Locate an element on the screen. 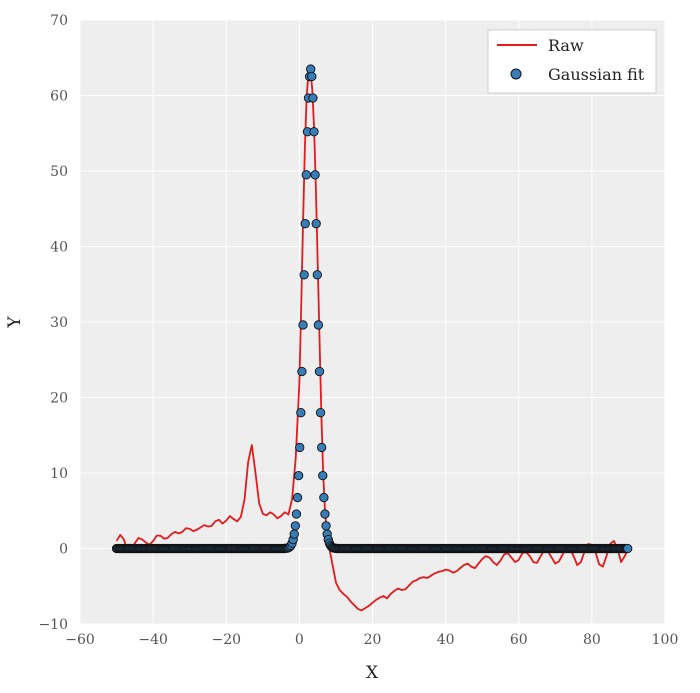 The height and width of the screenshot is (693, 700). x-tick-label: 0 is located at coordinates (299, 640).